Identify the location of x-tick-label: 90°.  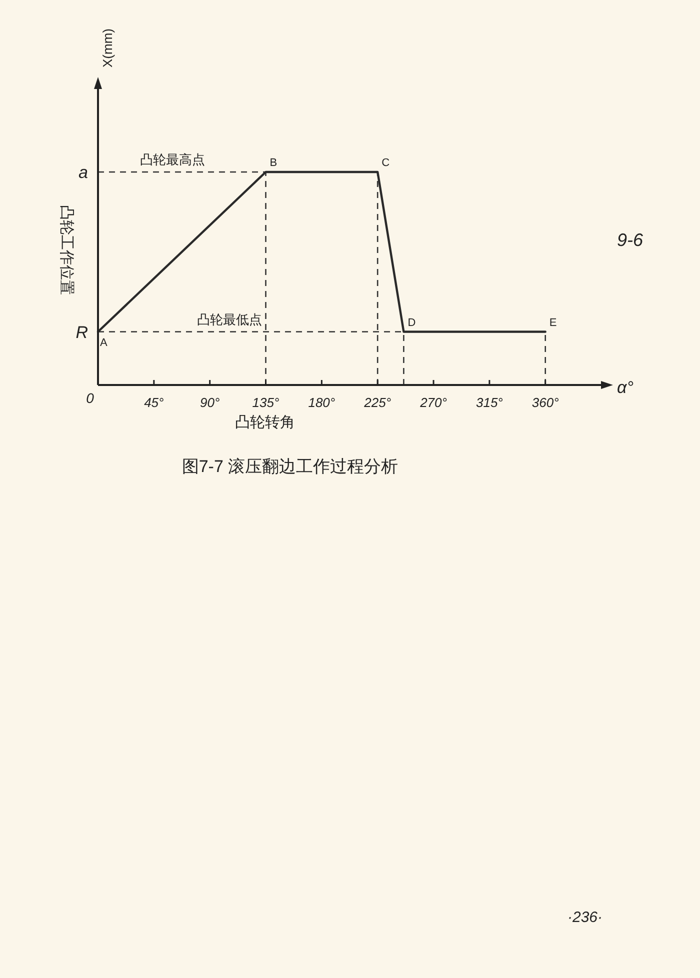
(210, 402).